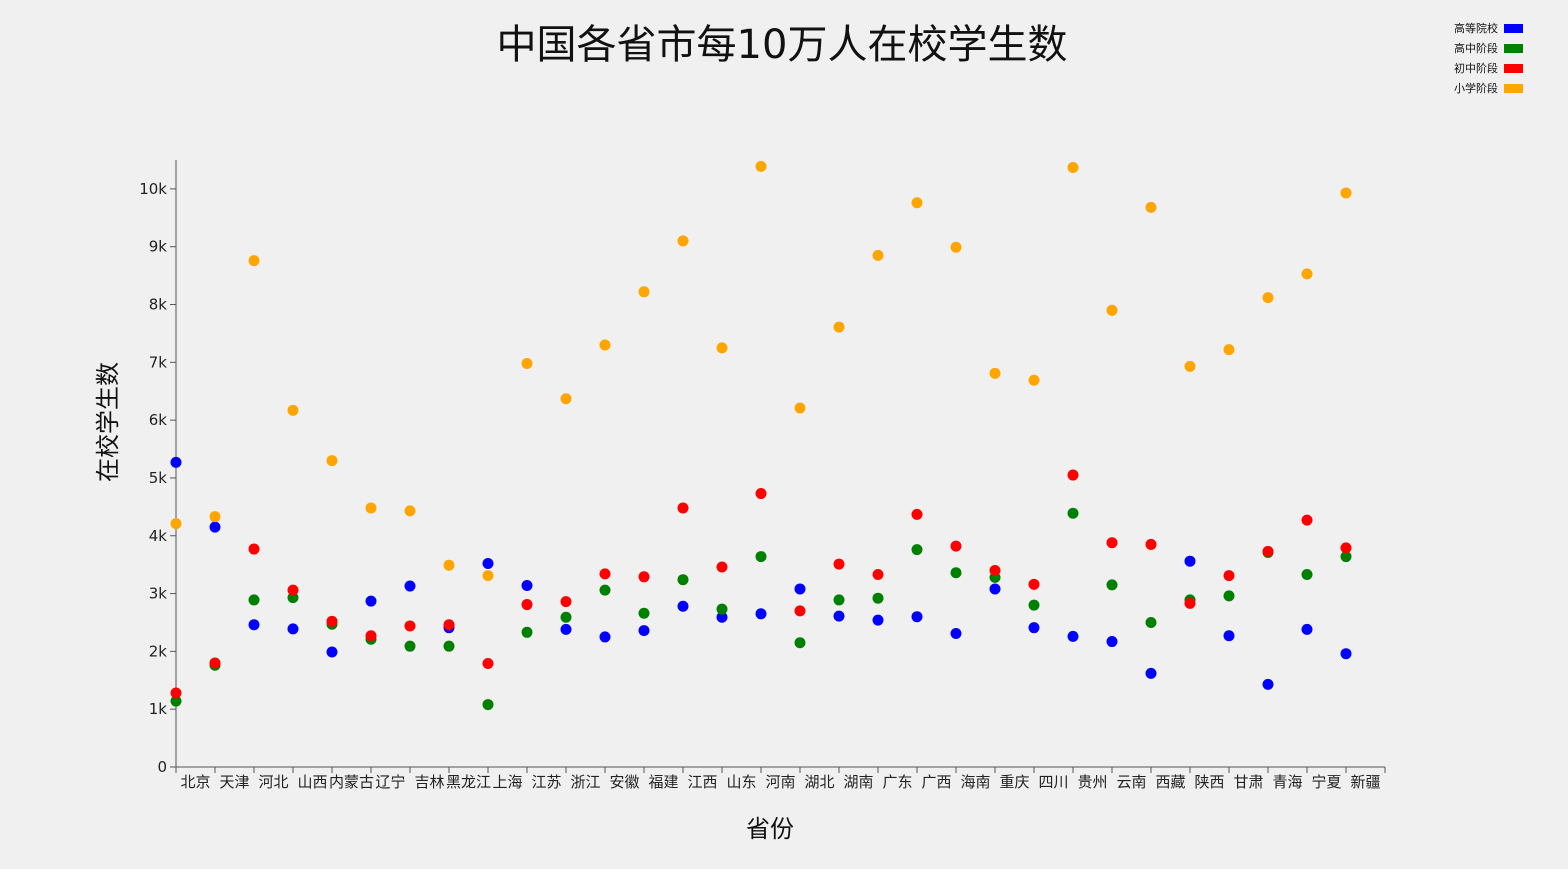 This screenshot has width=1568, height=869. Describe the element at coordinates (663, 782) in the screenshot. I see `x-tick-label: 福建` at that location.